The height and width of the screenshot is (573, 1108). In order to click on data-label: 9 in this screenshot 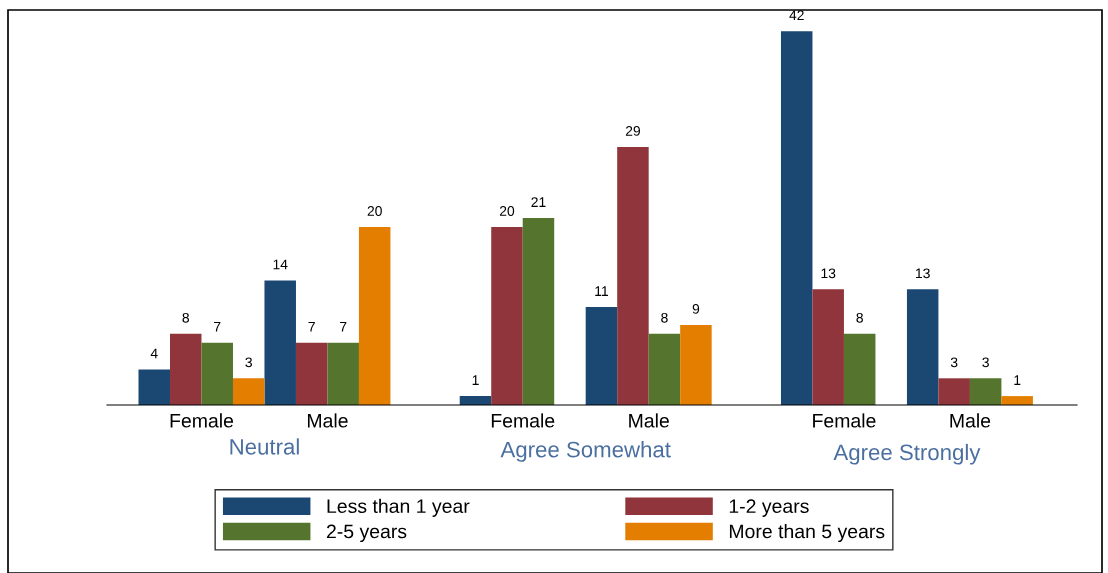, I will do `click(696, 308)`.